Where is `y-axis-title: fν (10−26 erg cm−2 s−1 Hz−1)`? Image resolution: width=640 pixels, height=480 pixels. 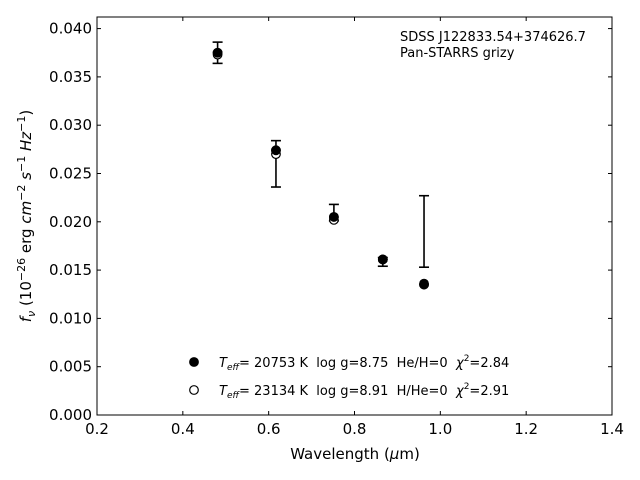 y-axis-title: fν (10−26 erg cm−2 s−1 Hz−1) is located at coordinates (26, 216).